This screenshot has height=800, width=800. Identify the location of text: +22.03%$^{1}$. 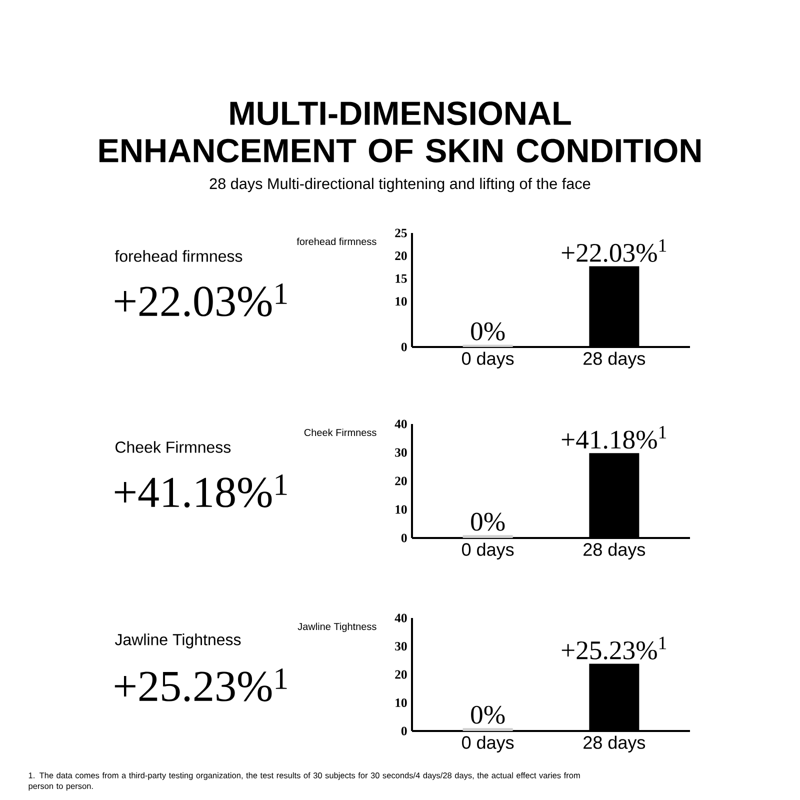
(200, 300).